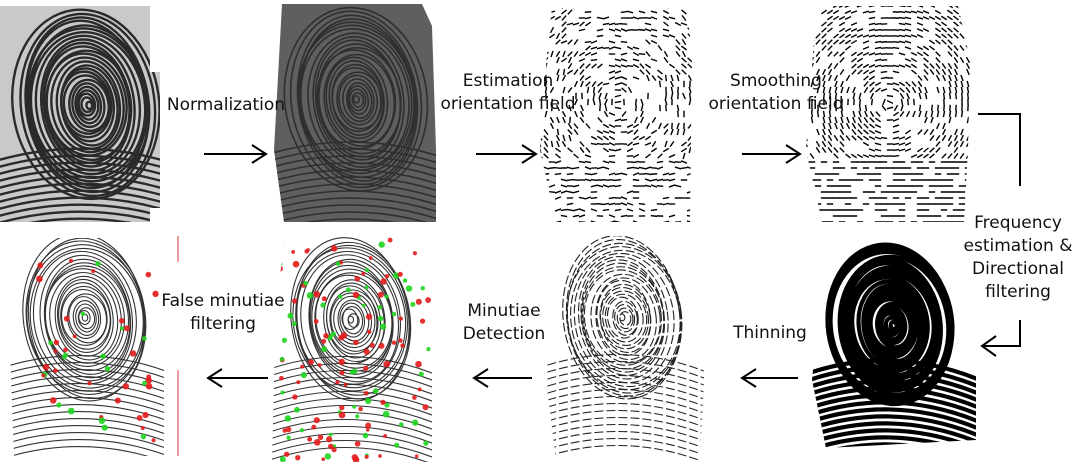  I want to click on label-line: Thinning, so click(770, 333).